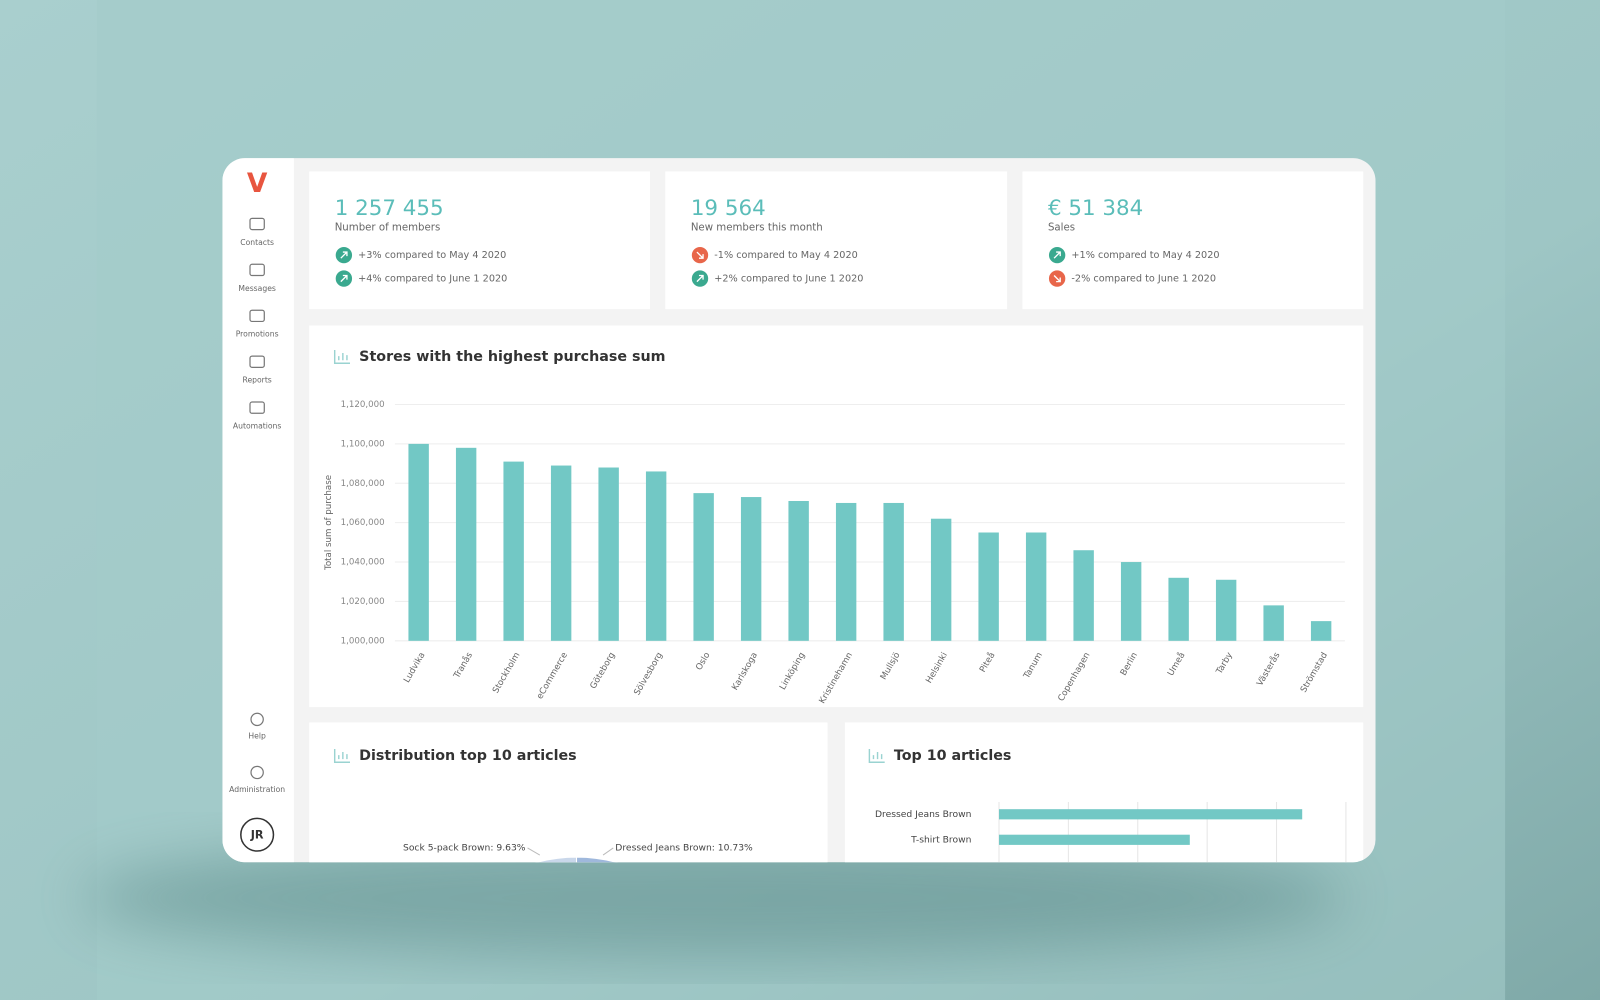  What do you see at coordinates (1145, 255) in the screenshot?
I see `kpi-change: +1% compared to May 4 2020` at bounding box center [1145, 255].